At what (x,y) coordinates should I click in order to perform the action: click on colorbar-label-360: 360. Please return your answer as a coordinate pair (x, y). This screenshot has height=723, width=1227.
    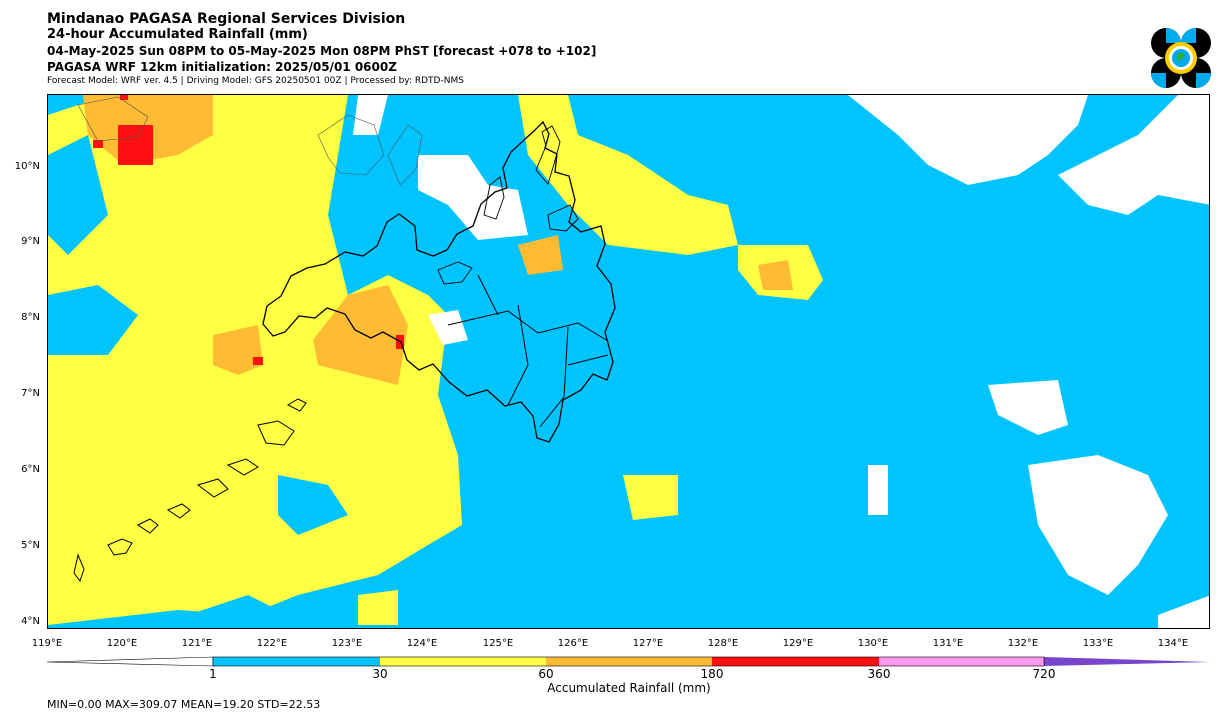
    Looking at the image, I should click on (879, 674).